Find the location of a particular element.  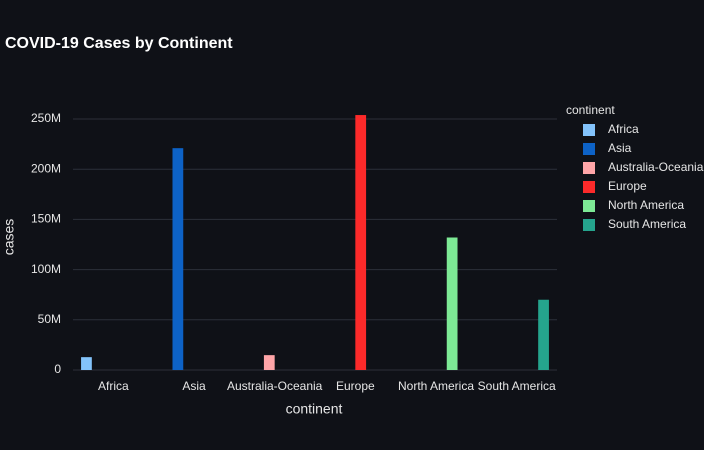

y-tick-label: 100M is located at coordinates (46, 269).